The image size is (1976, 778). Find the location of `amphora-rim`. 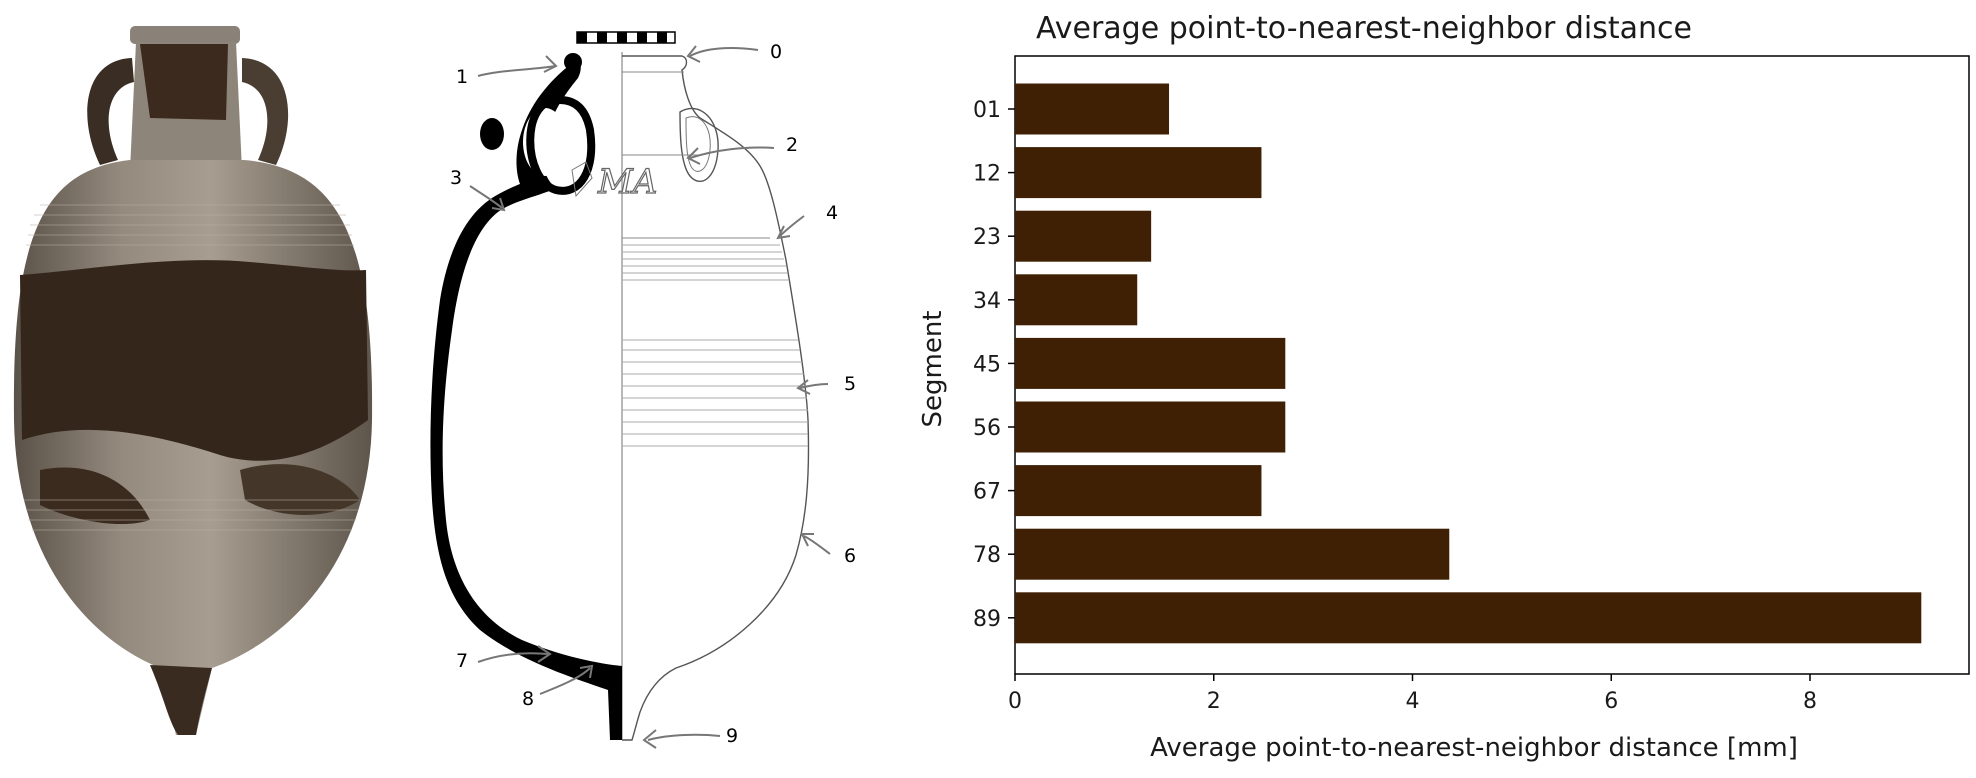

amphora-rim is located at coordinates (185, 35).